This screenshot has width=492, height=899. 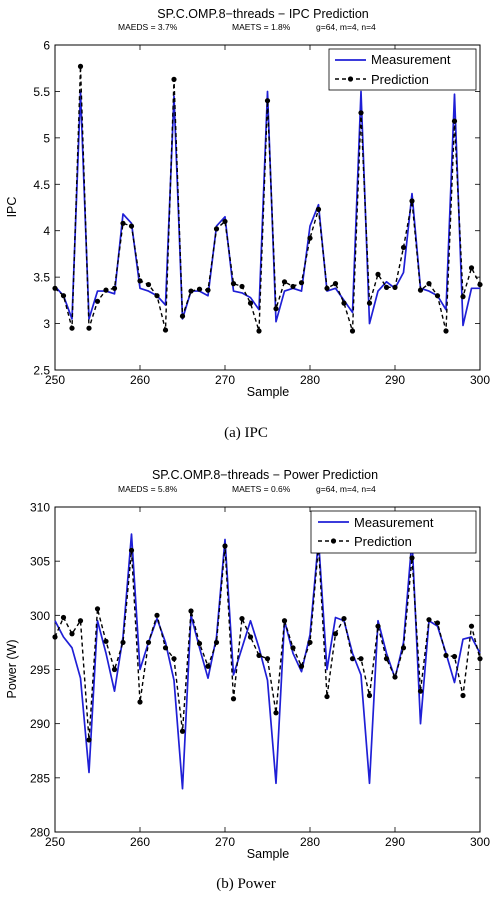 I want to click on stat-maeds: MAEDS = 5.8%, so click(x=148, y=489).